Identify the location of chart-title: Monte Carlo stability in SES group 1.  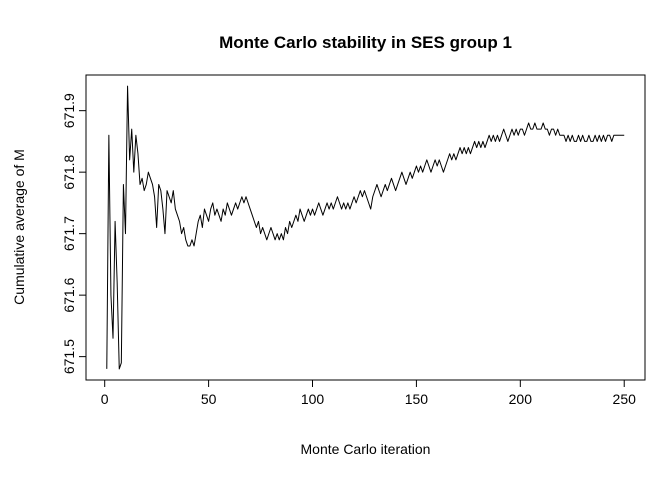
(365, 42).